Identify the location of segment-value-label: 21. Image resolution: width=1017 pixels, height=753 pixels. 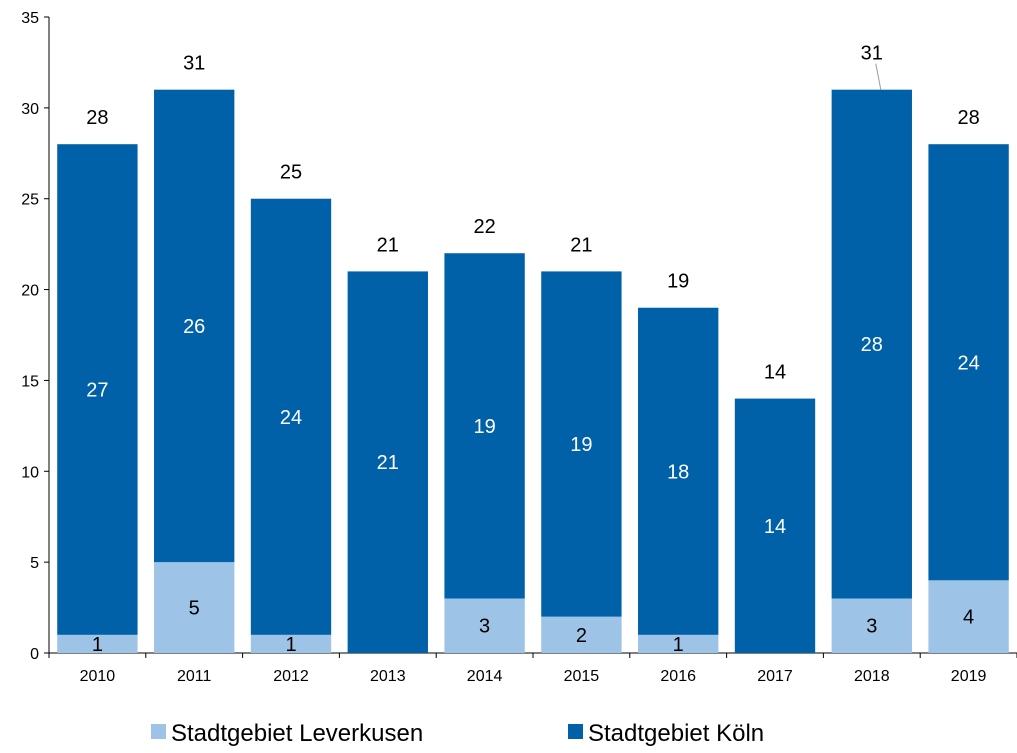
(388, 463).